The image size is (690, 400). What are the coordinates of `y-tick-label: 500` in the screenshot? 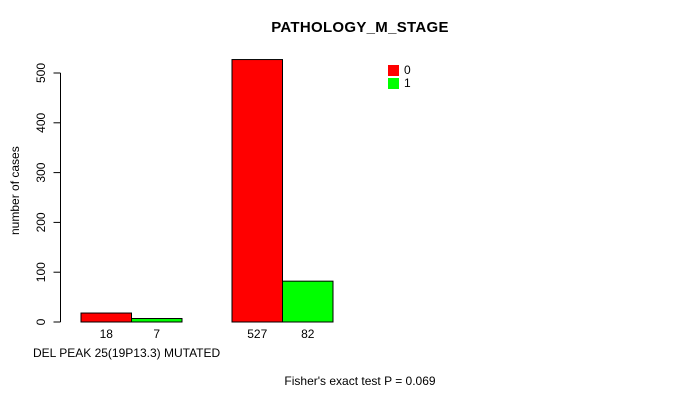 It's located at (41, 73).